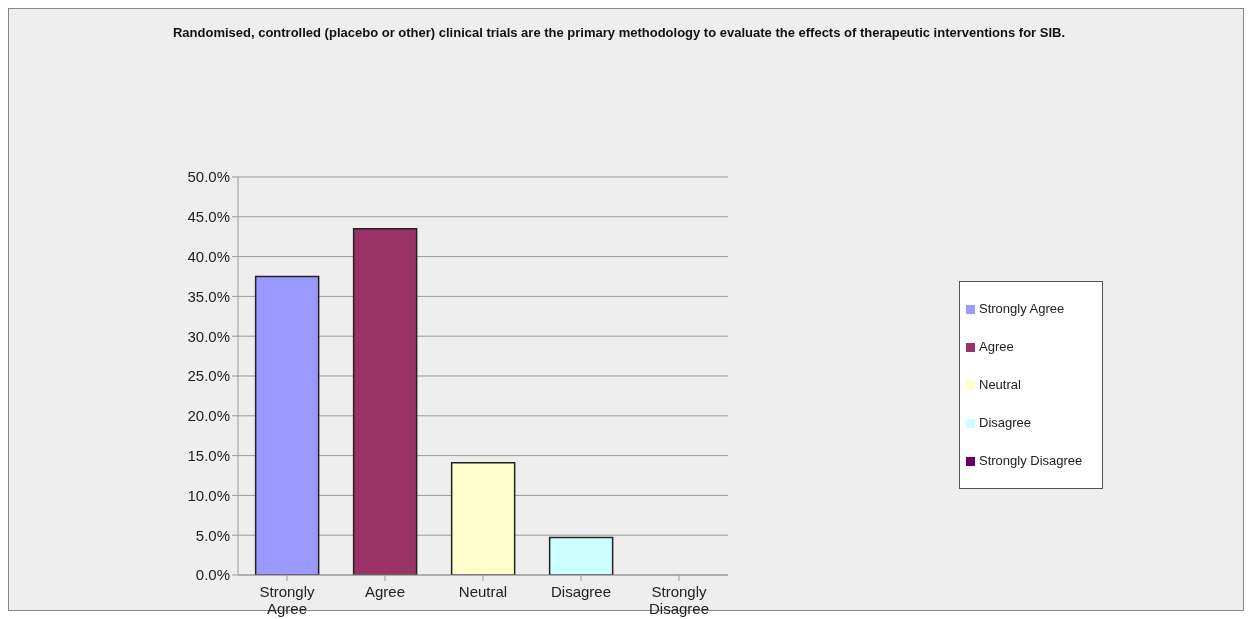  I want to click on x-tick-label: Agree, so click(385, 591).